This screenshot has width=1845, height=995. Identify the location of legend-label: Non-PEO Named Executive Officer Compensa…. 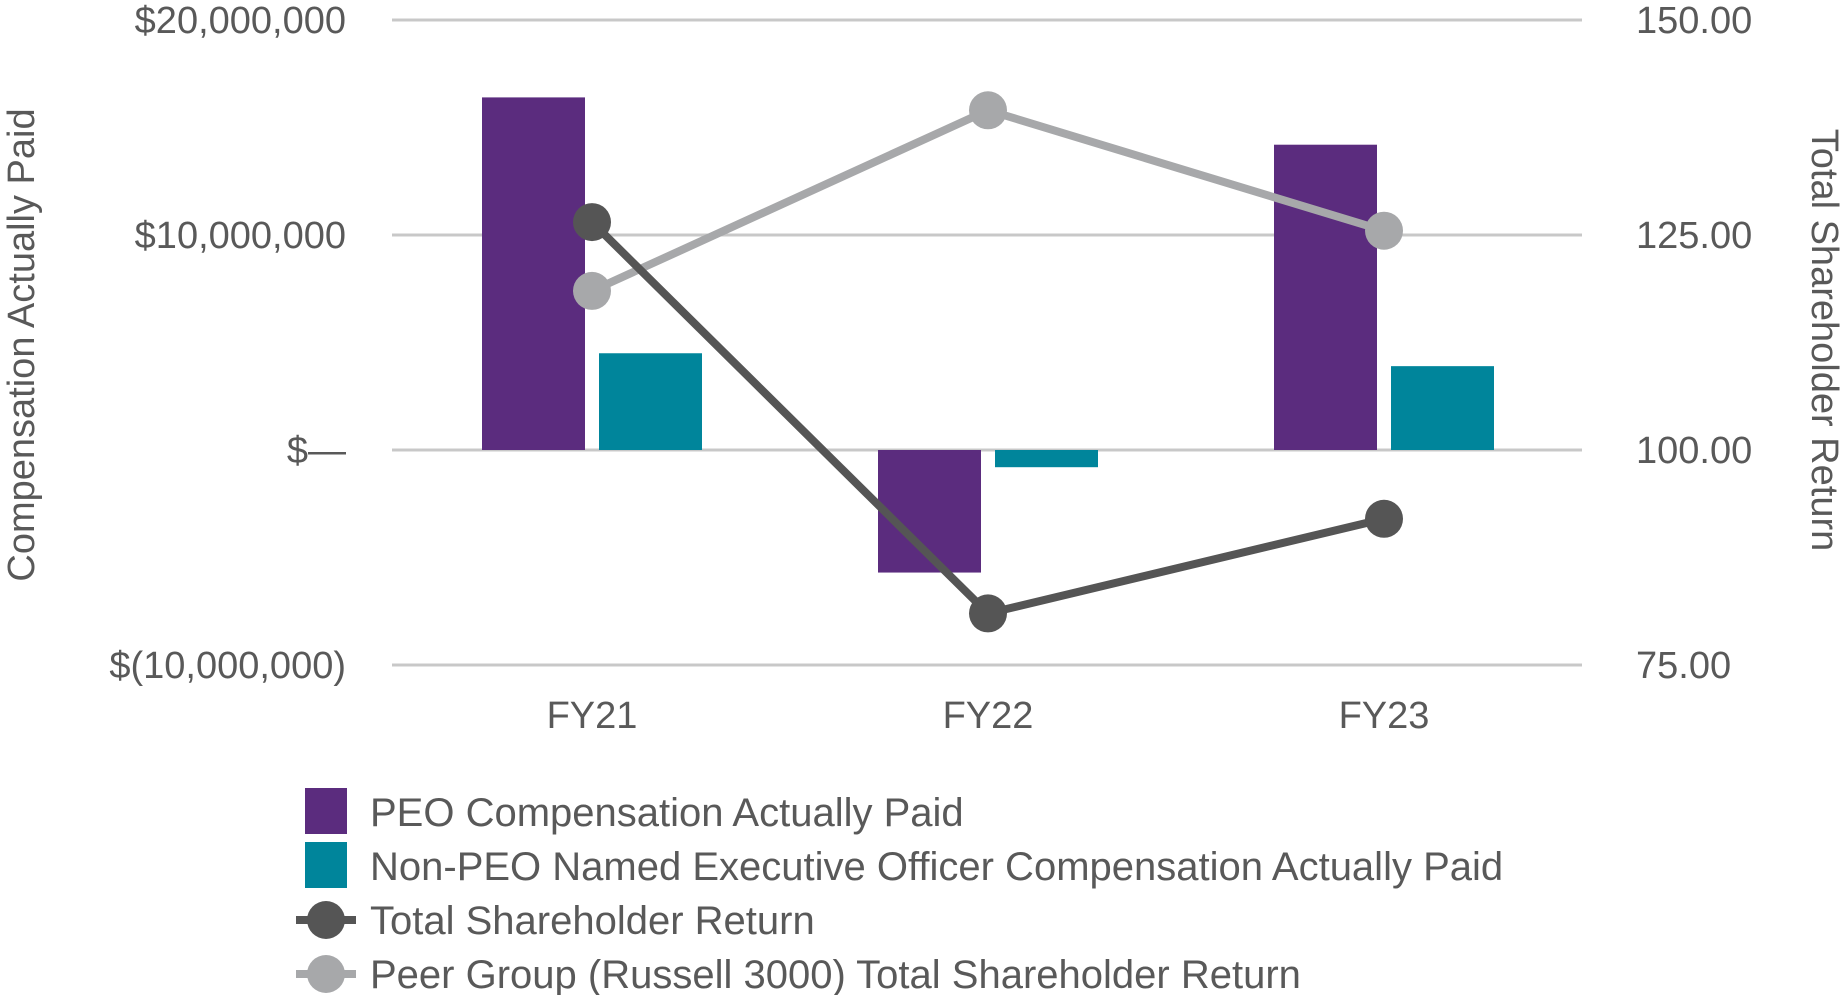
(936, 867).